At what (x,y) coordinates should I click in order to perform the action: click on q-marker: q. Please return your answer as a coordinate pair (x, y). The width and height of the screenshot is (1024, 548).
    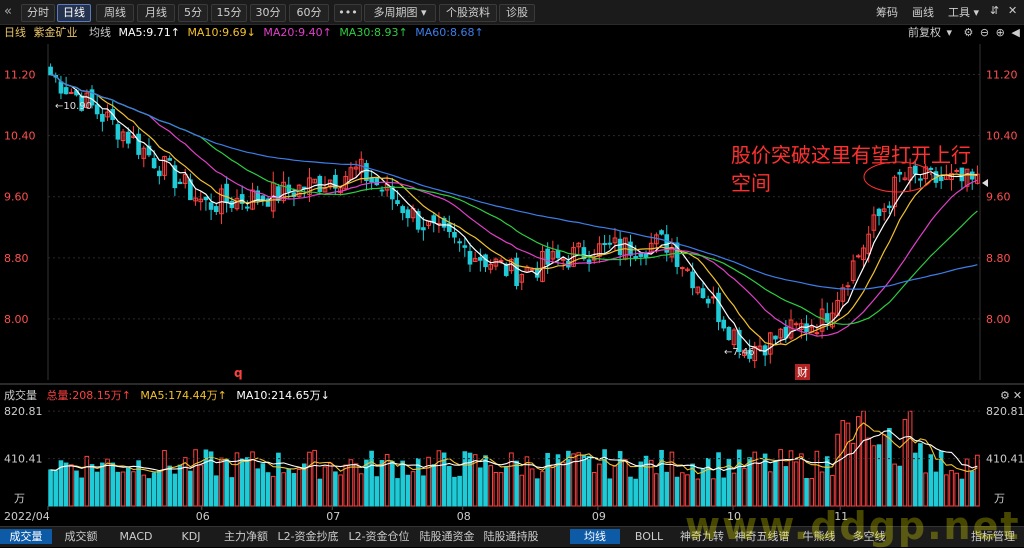
    Looking at the image, I should click on (238, 373).